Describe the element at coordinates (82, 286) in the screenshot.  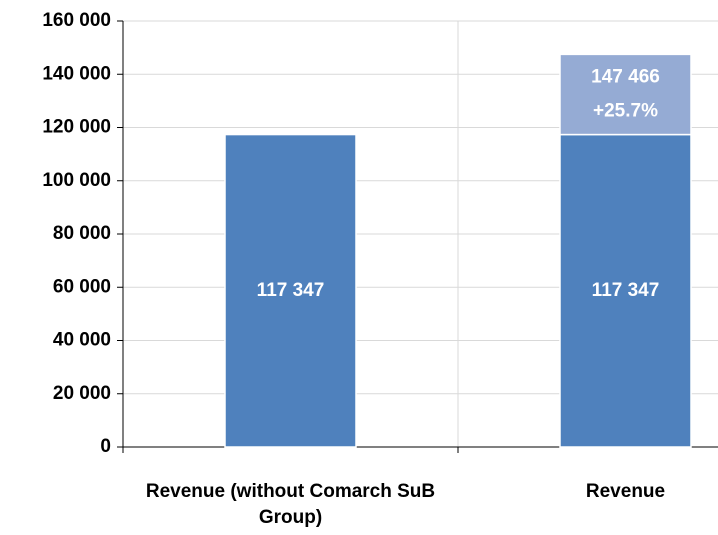
I see `y-tick-label: 60 000` at that location.